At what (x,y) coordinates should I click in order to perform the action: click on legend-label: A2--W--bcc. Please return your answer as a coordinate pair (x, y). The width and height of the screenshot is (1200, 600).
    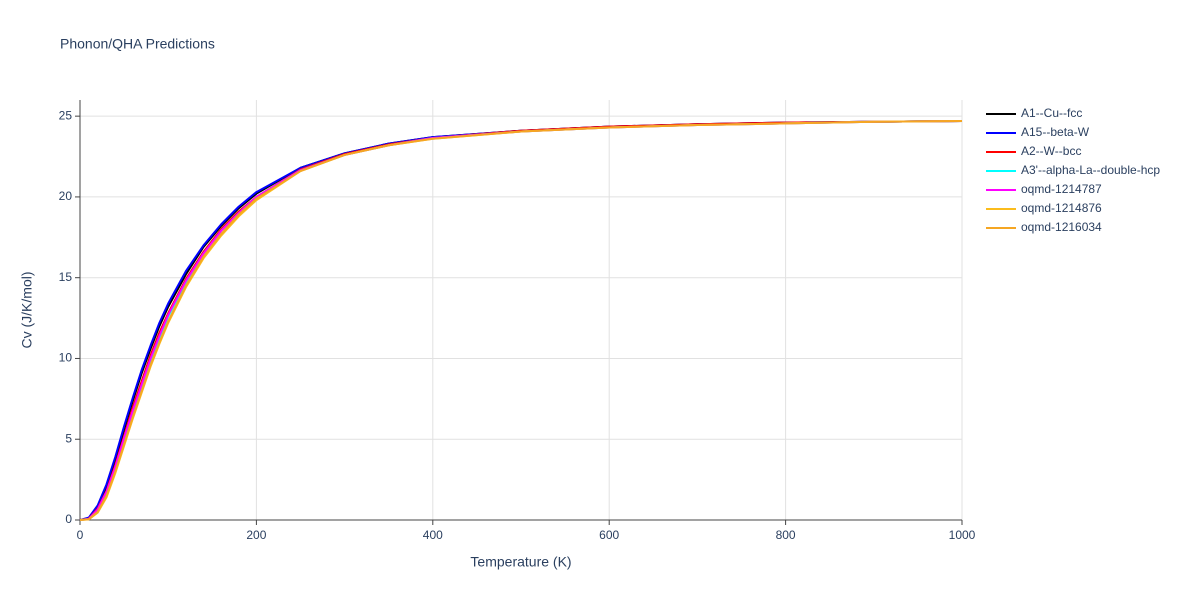
    Looking at the image, I should click on (1051, 151).